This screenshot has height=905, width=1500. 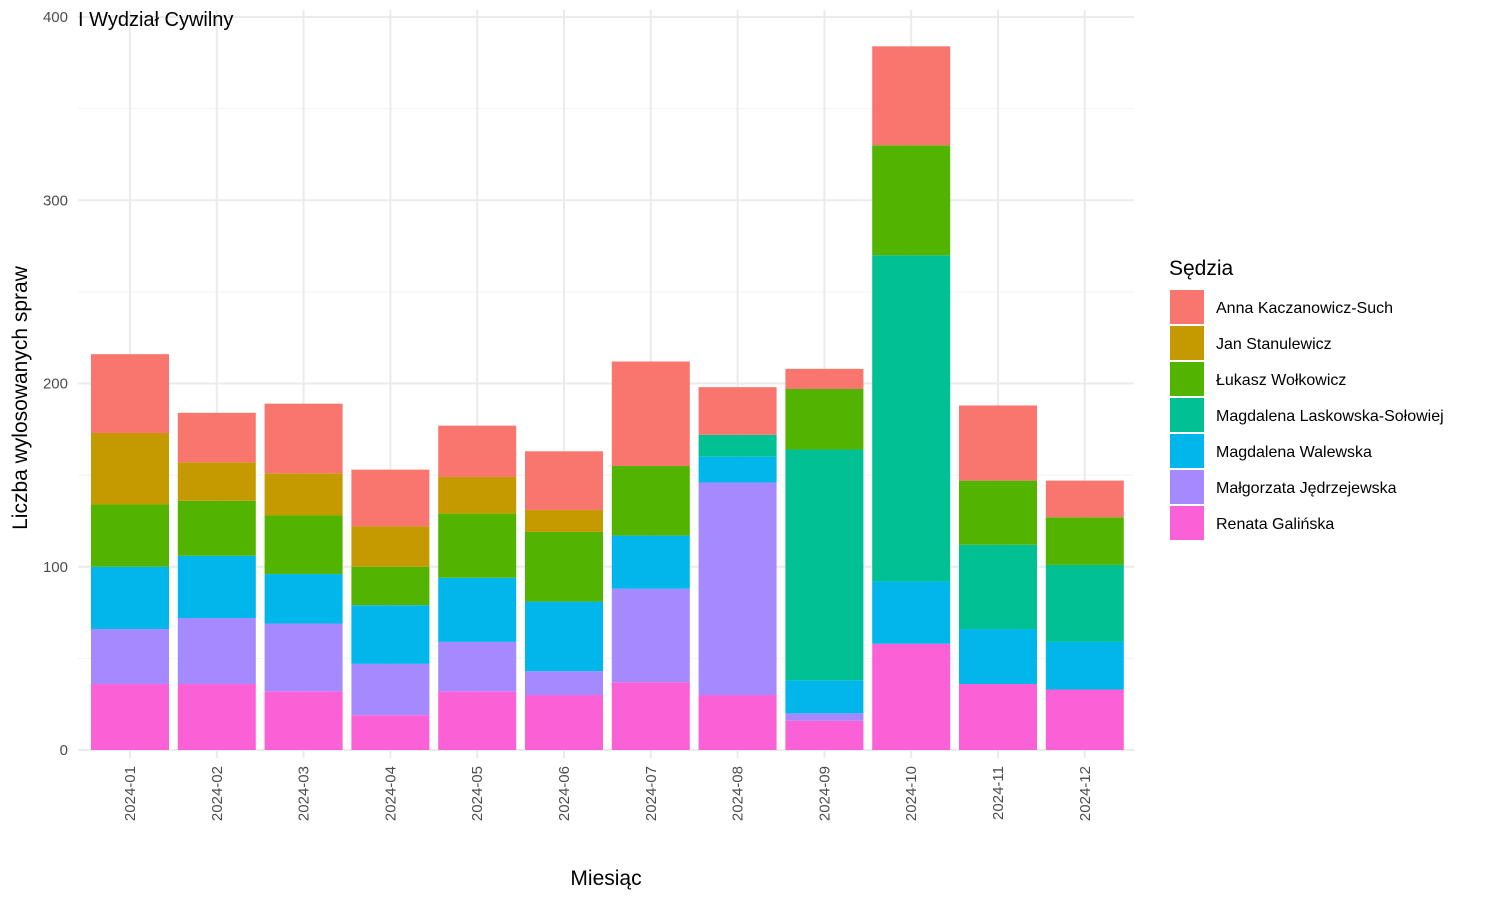 What do you see at coordinates (998, 793) in the screenshot?
I see `x-tick-label: 2024-11` at bounding box center [998, 793].